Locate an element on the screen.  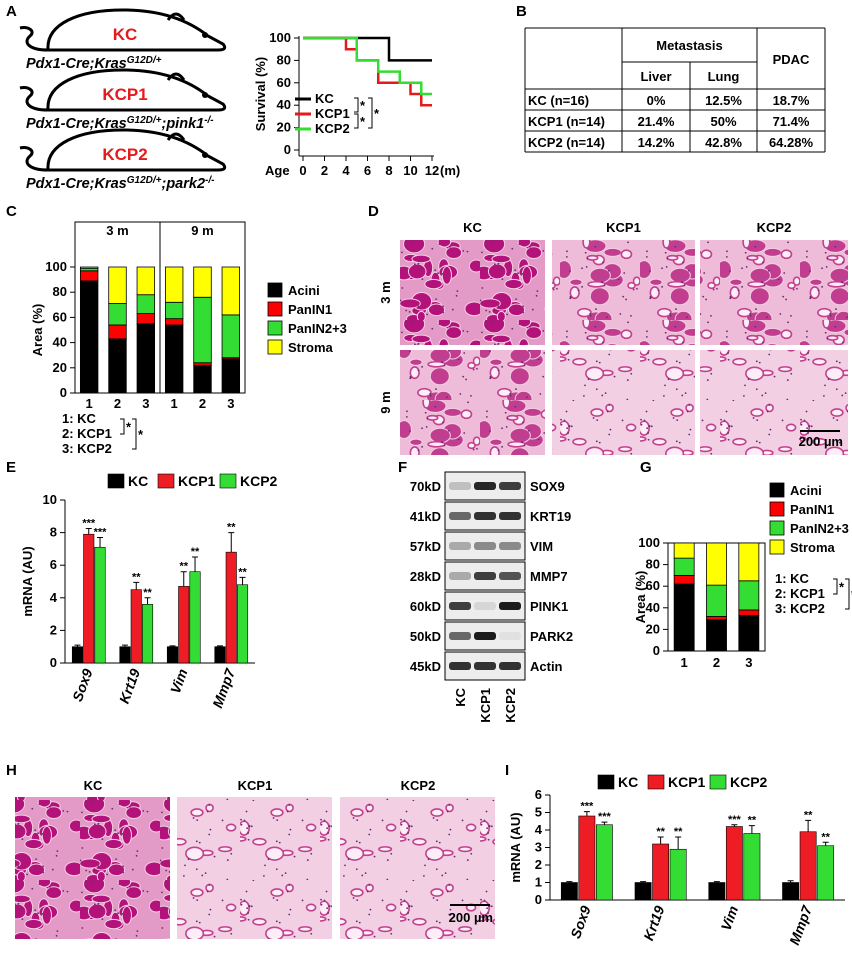
table-cell: KCP1 (n=14) is located at coordinates (566, 121).